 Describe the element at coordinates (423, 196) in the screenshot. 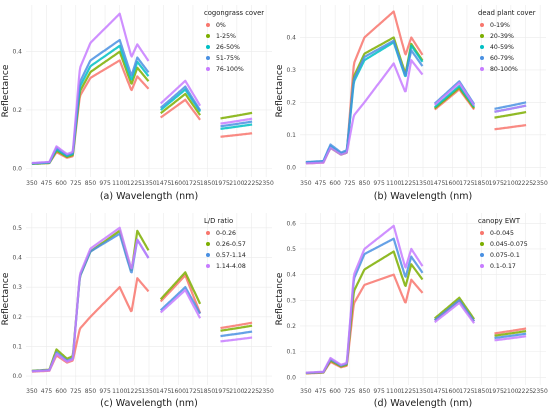

I see `panel-caption: (b) Wavelength (nm)` at that location.